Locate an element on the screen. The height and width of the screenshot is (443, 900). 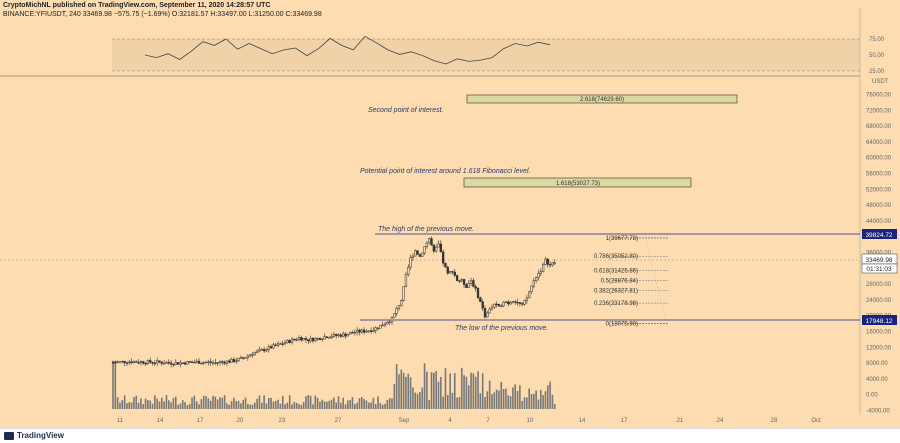
rsi-band is located at coordinates (486, 55).